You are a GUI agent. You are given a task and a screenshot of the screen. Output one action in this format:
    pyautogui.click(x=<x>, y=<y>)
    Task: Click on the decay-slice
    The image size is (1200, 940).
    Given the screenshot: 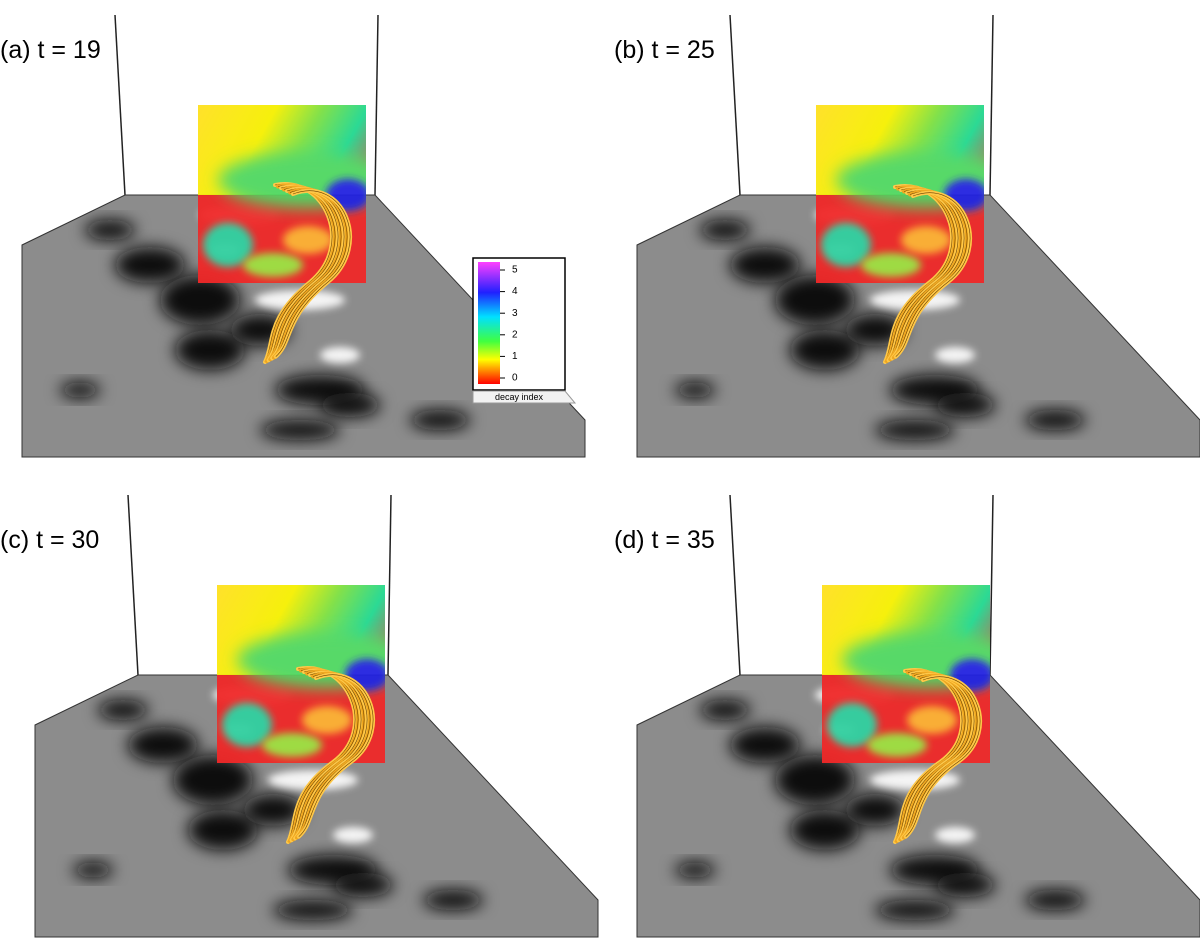 What is the action you would take?
    pyautogui.click(x=906, y=674)
    